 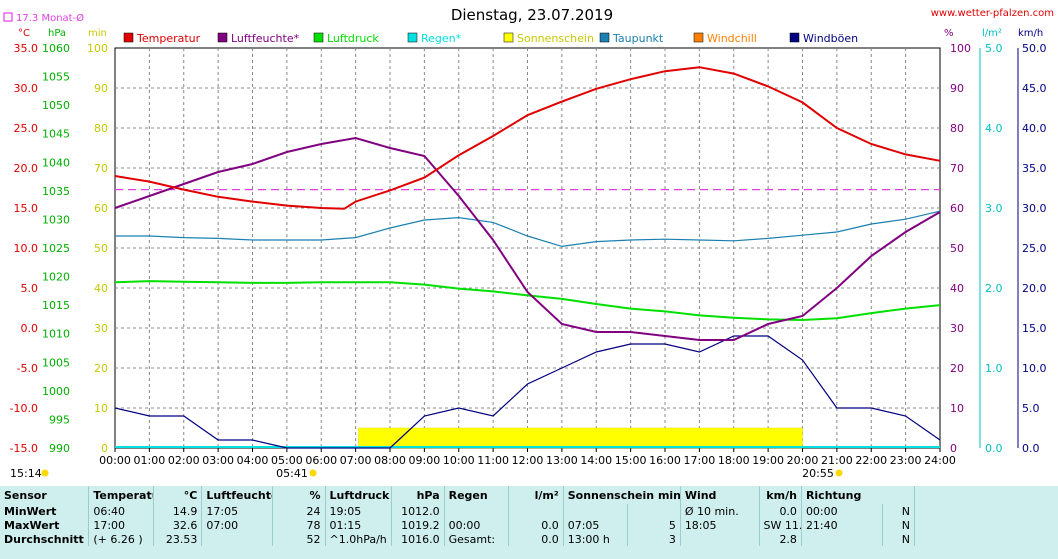 I want to click on legend-label: Luftfeuchte*, so click(x=265, y=38).